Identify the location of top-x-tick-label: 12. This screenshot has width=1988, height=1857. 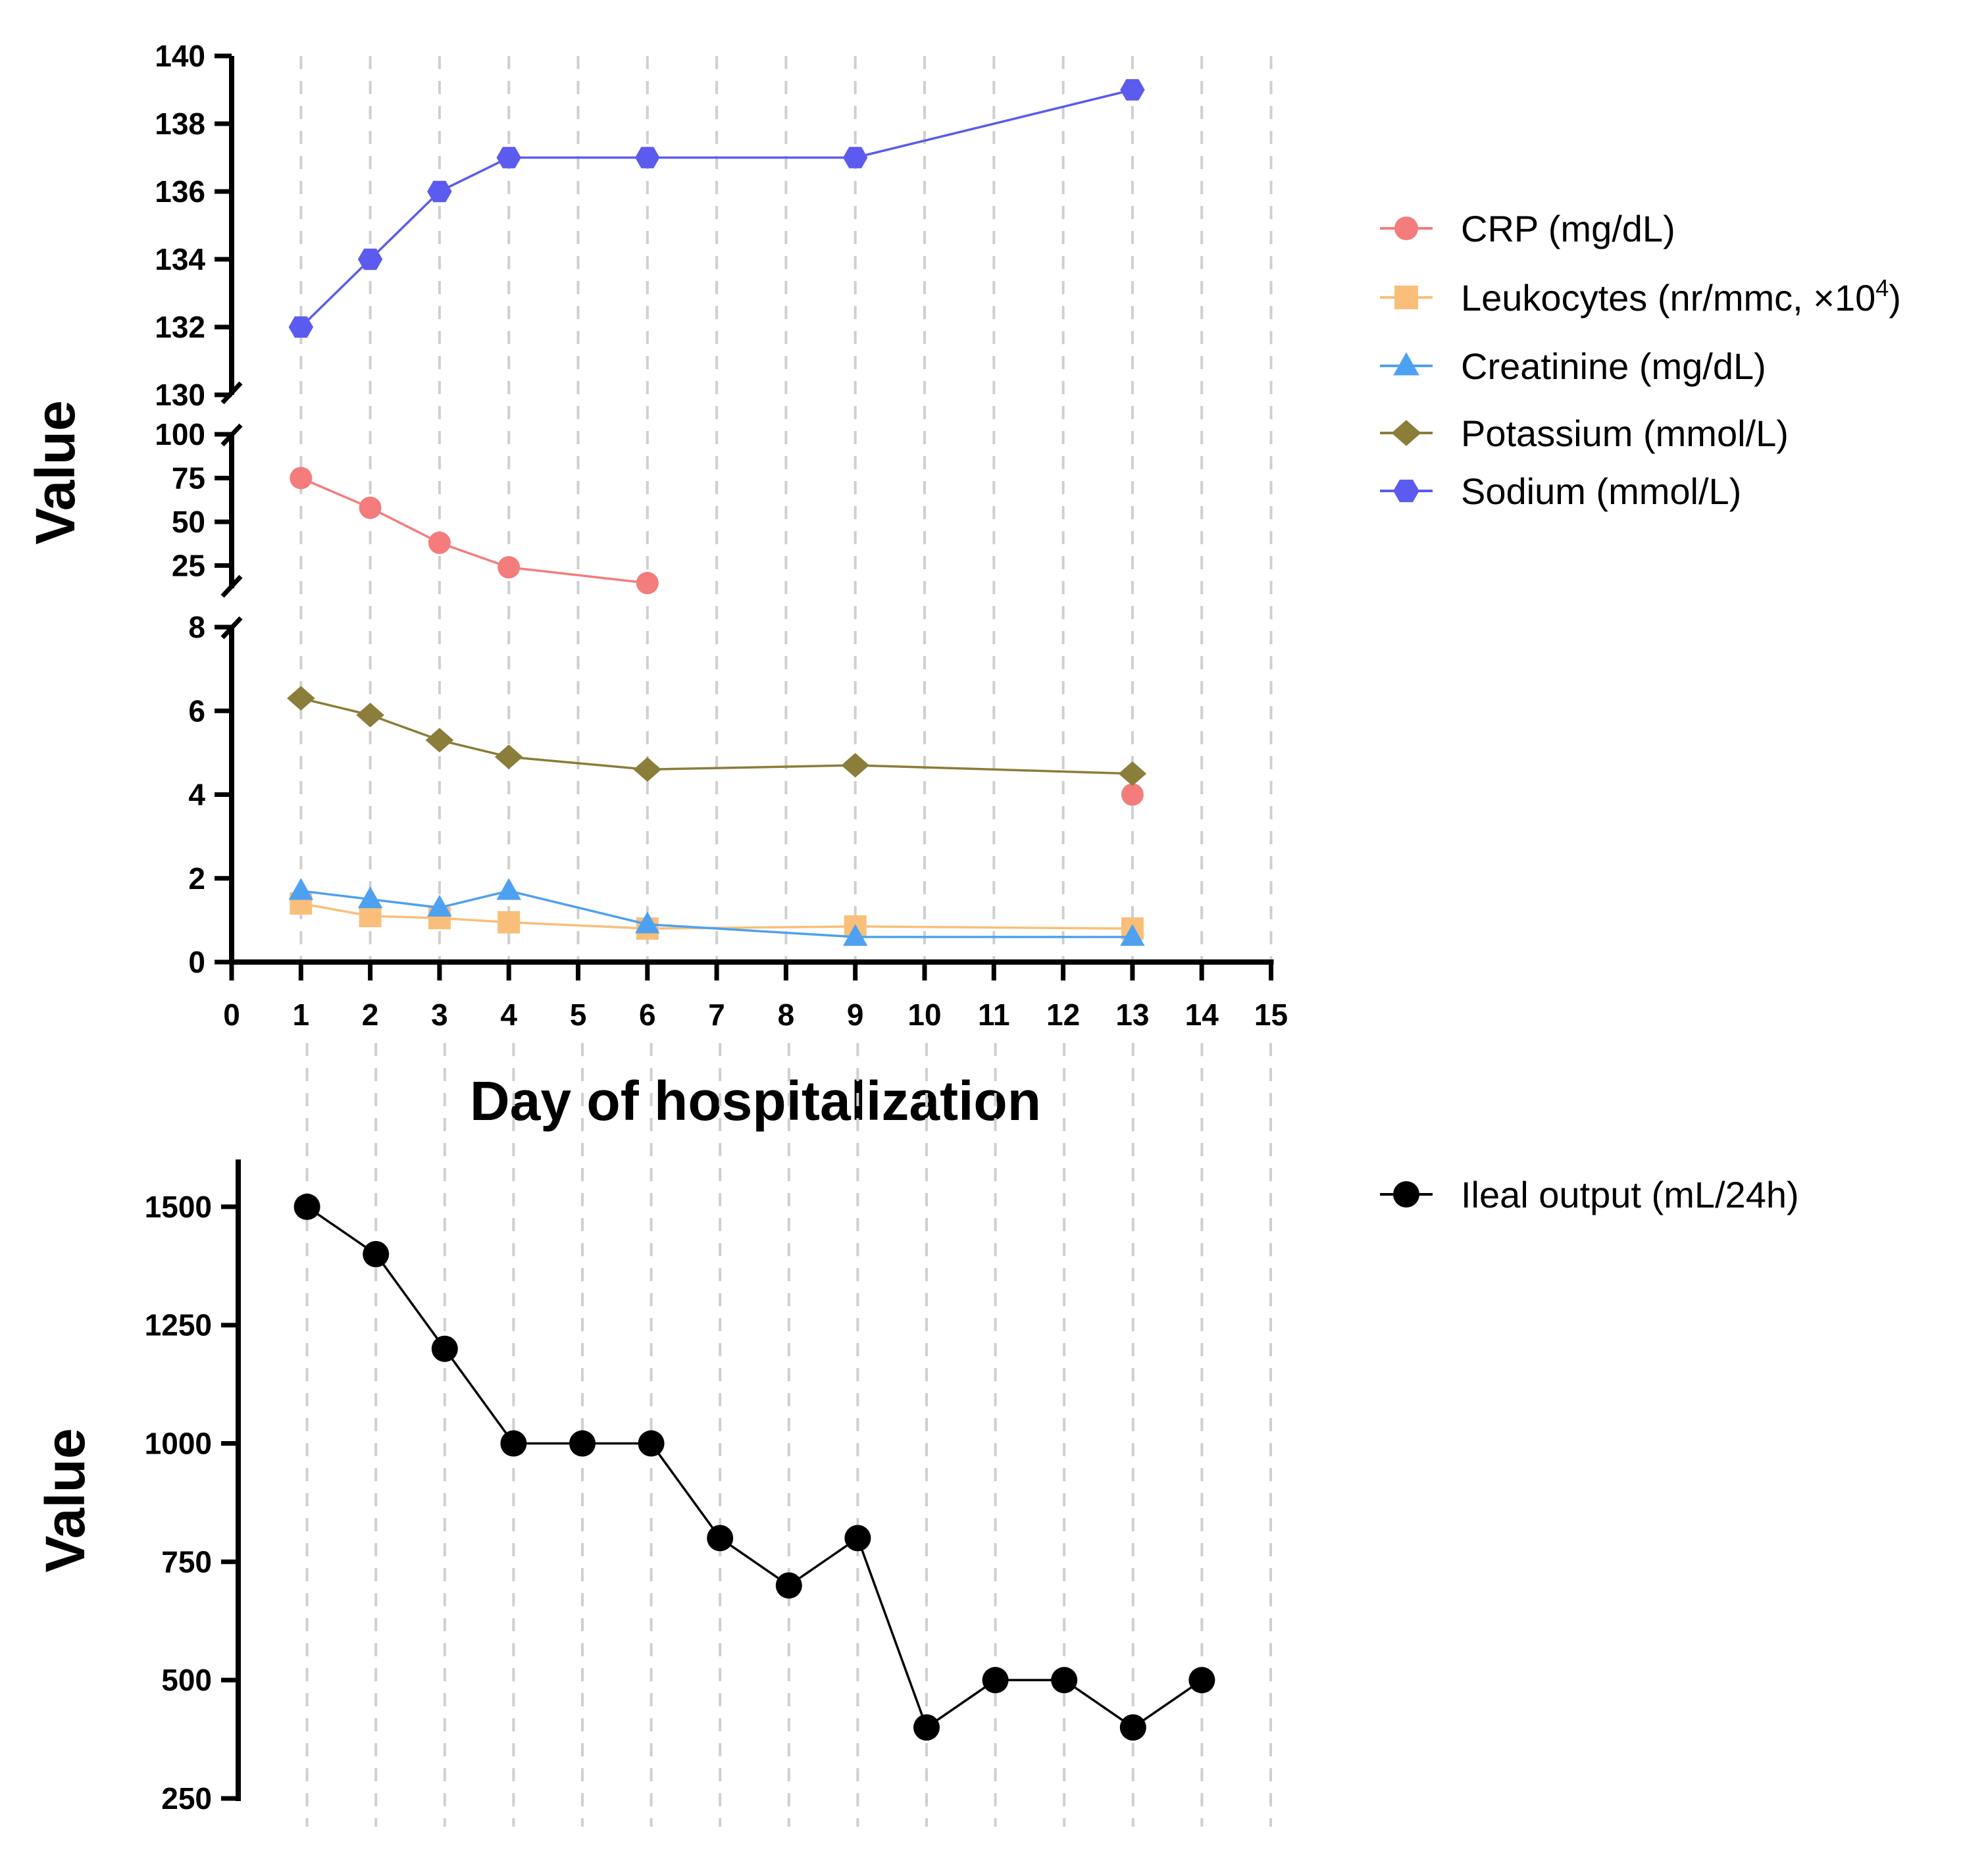
(1063, 1015).